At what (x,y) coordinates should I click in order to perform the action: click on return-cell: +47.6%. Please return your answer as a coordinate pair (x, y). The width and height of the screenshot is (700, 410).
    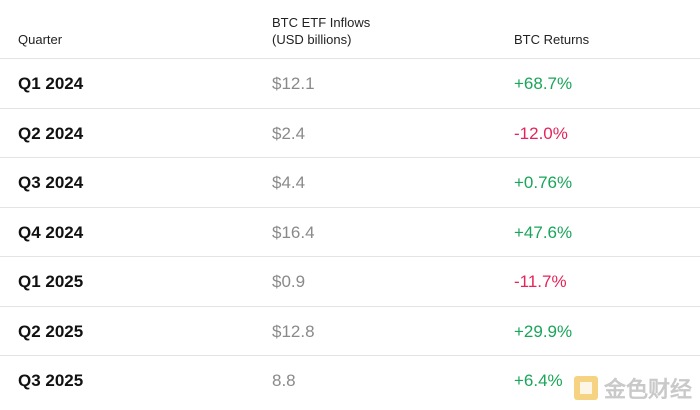
    Looking at the image, I should click on (543, 232).